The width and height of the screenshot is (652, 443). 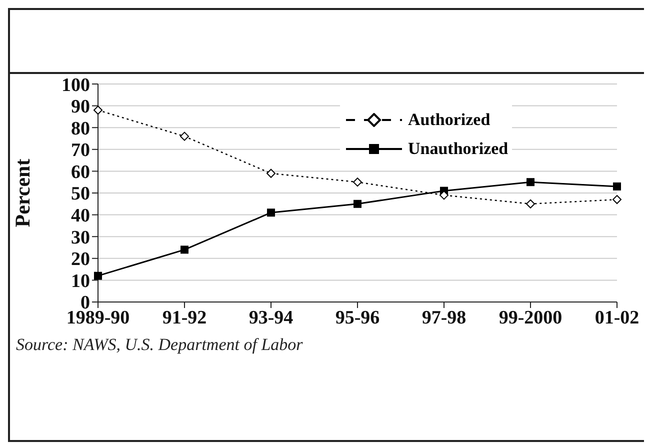 What do you see at coordinates (458, 148) in the screenshot?
I see `legend-label: Unauthorized` at bounding box center [458, 148].